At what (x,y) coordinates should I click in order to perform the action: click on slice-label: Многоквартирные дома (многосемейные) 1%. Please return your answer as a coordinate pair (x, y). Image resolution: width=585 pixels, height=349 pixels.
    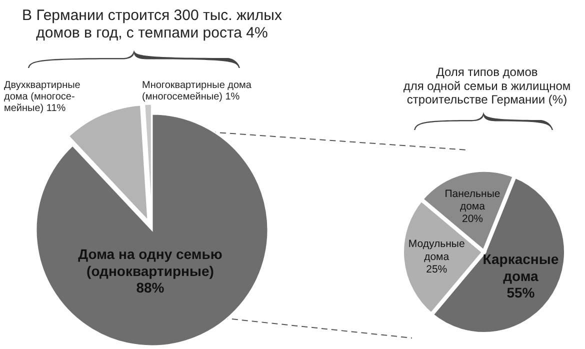
    Looking at the image, I should click on (197, 91).